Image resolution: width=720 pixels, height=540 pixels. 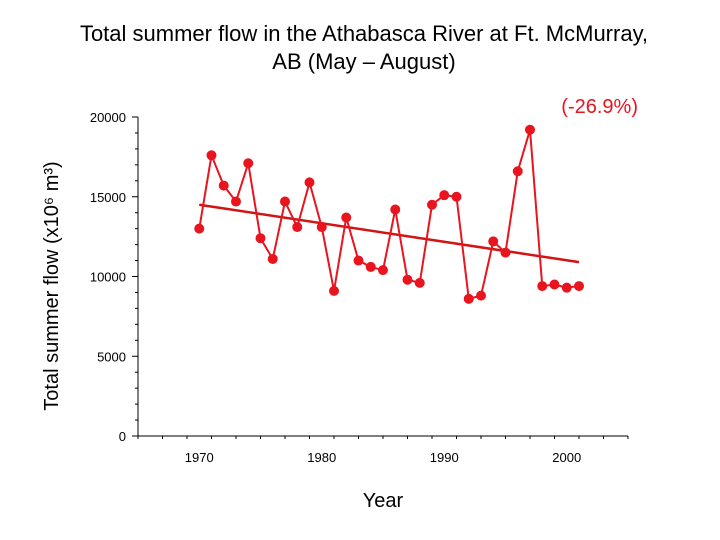 I want to click on y-tick-label: 20000, so click(x=108, y=117).